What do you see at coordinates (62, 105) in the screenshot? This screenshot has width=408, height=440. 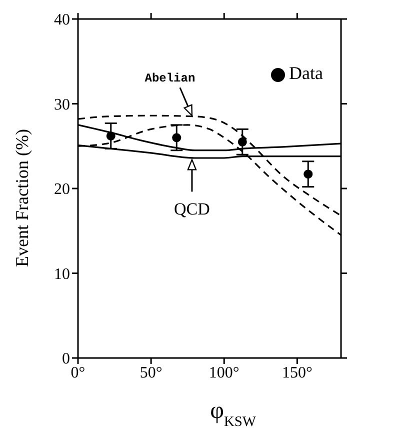 I see `y-tick-label: 30` at bounding box center [62, 105].